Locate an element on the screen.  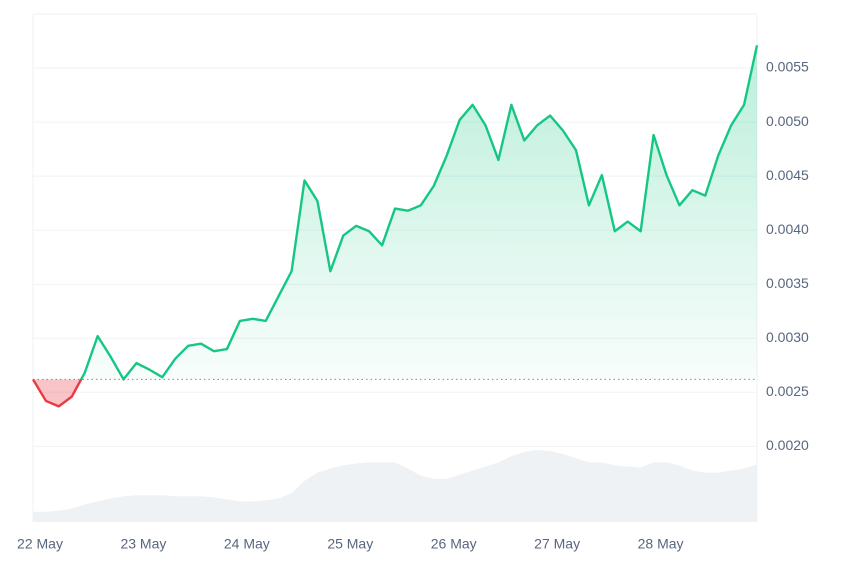
x-tick-label: 26 May is located at coordinates (454, 544).